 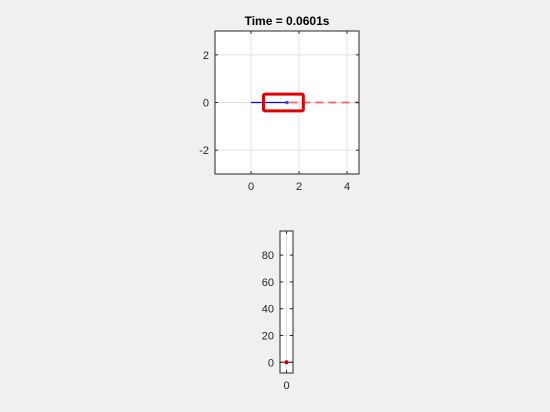 I want to click on top-axes: 0 2 4 -2 0 2 Time = 0.0601s, so click(x=279, y=103).